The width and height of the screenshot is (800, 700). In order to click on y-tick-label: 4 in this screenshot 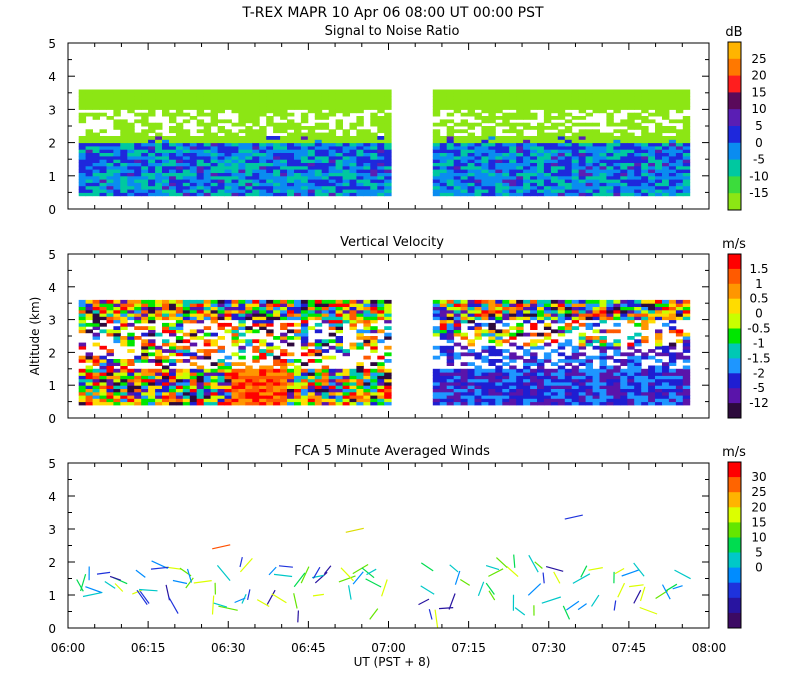, I will do `click(52, 288)`.